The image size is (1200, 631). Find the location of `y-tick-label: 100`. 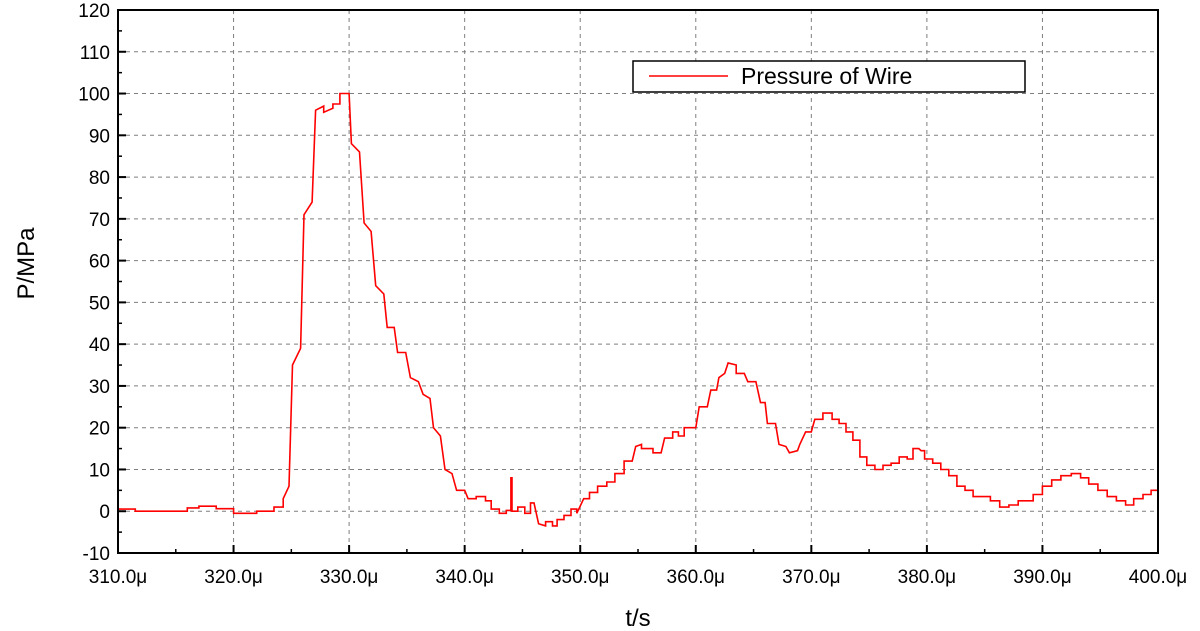

y-tick-label: 100 is located at coordinates (94, 95).